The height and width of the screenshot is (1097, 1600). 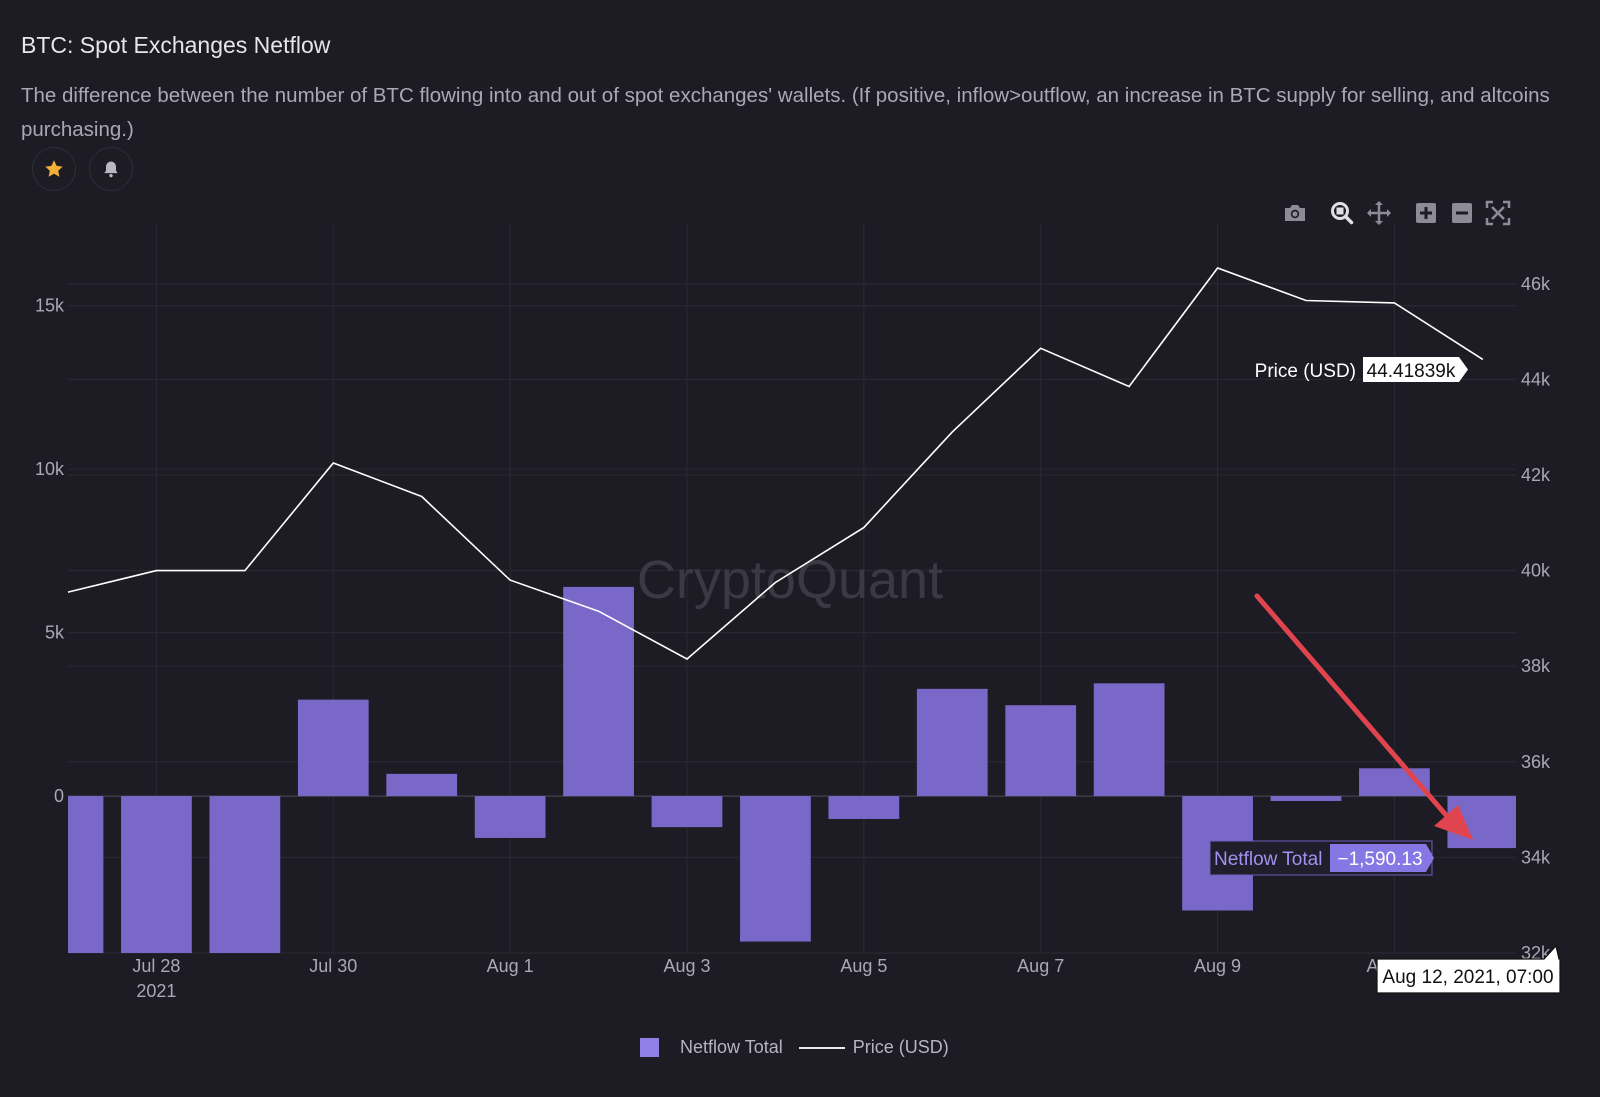 I want to click on y-left-tick-label: 5k, so click(x=55, y=633).